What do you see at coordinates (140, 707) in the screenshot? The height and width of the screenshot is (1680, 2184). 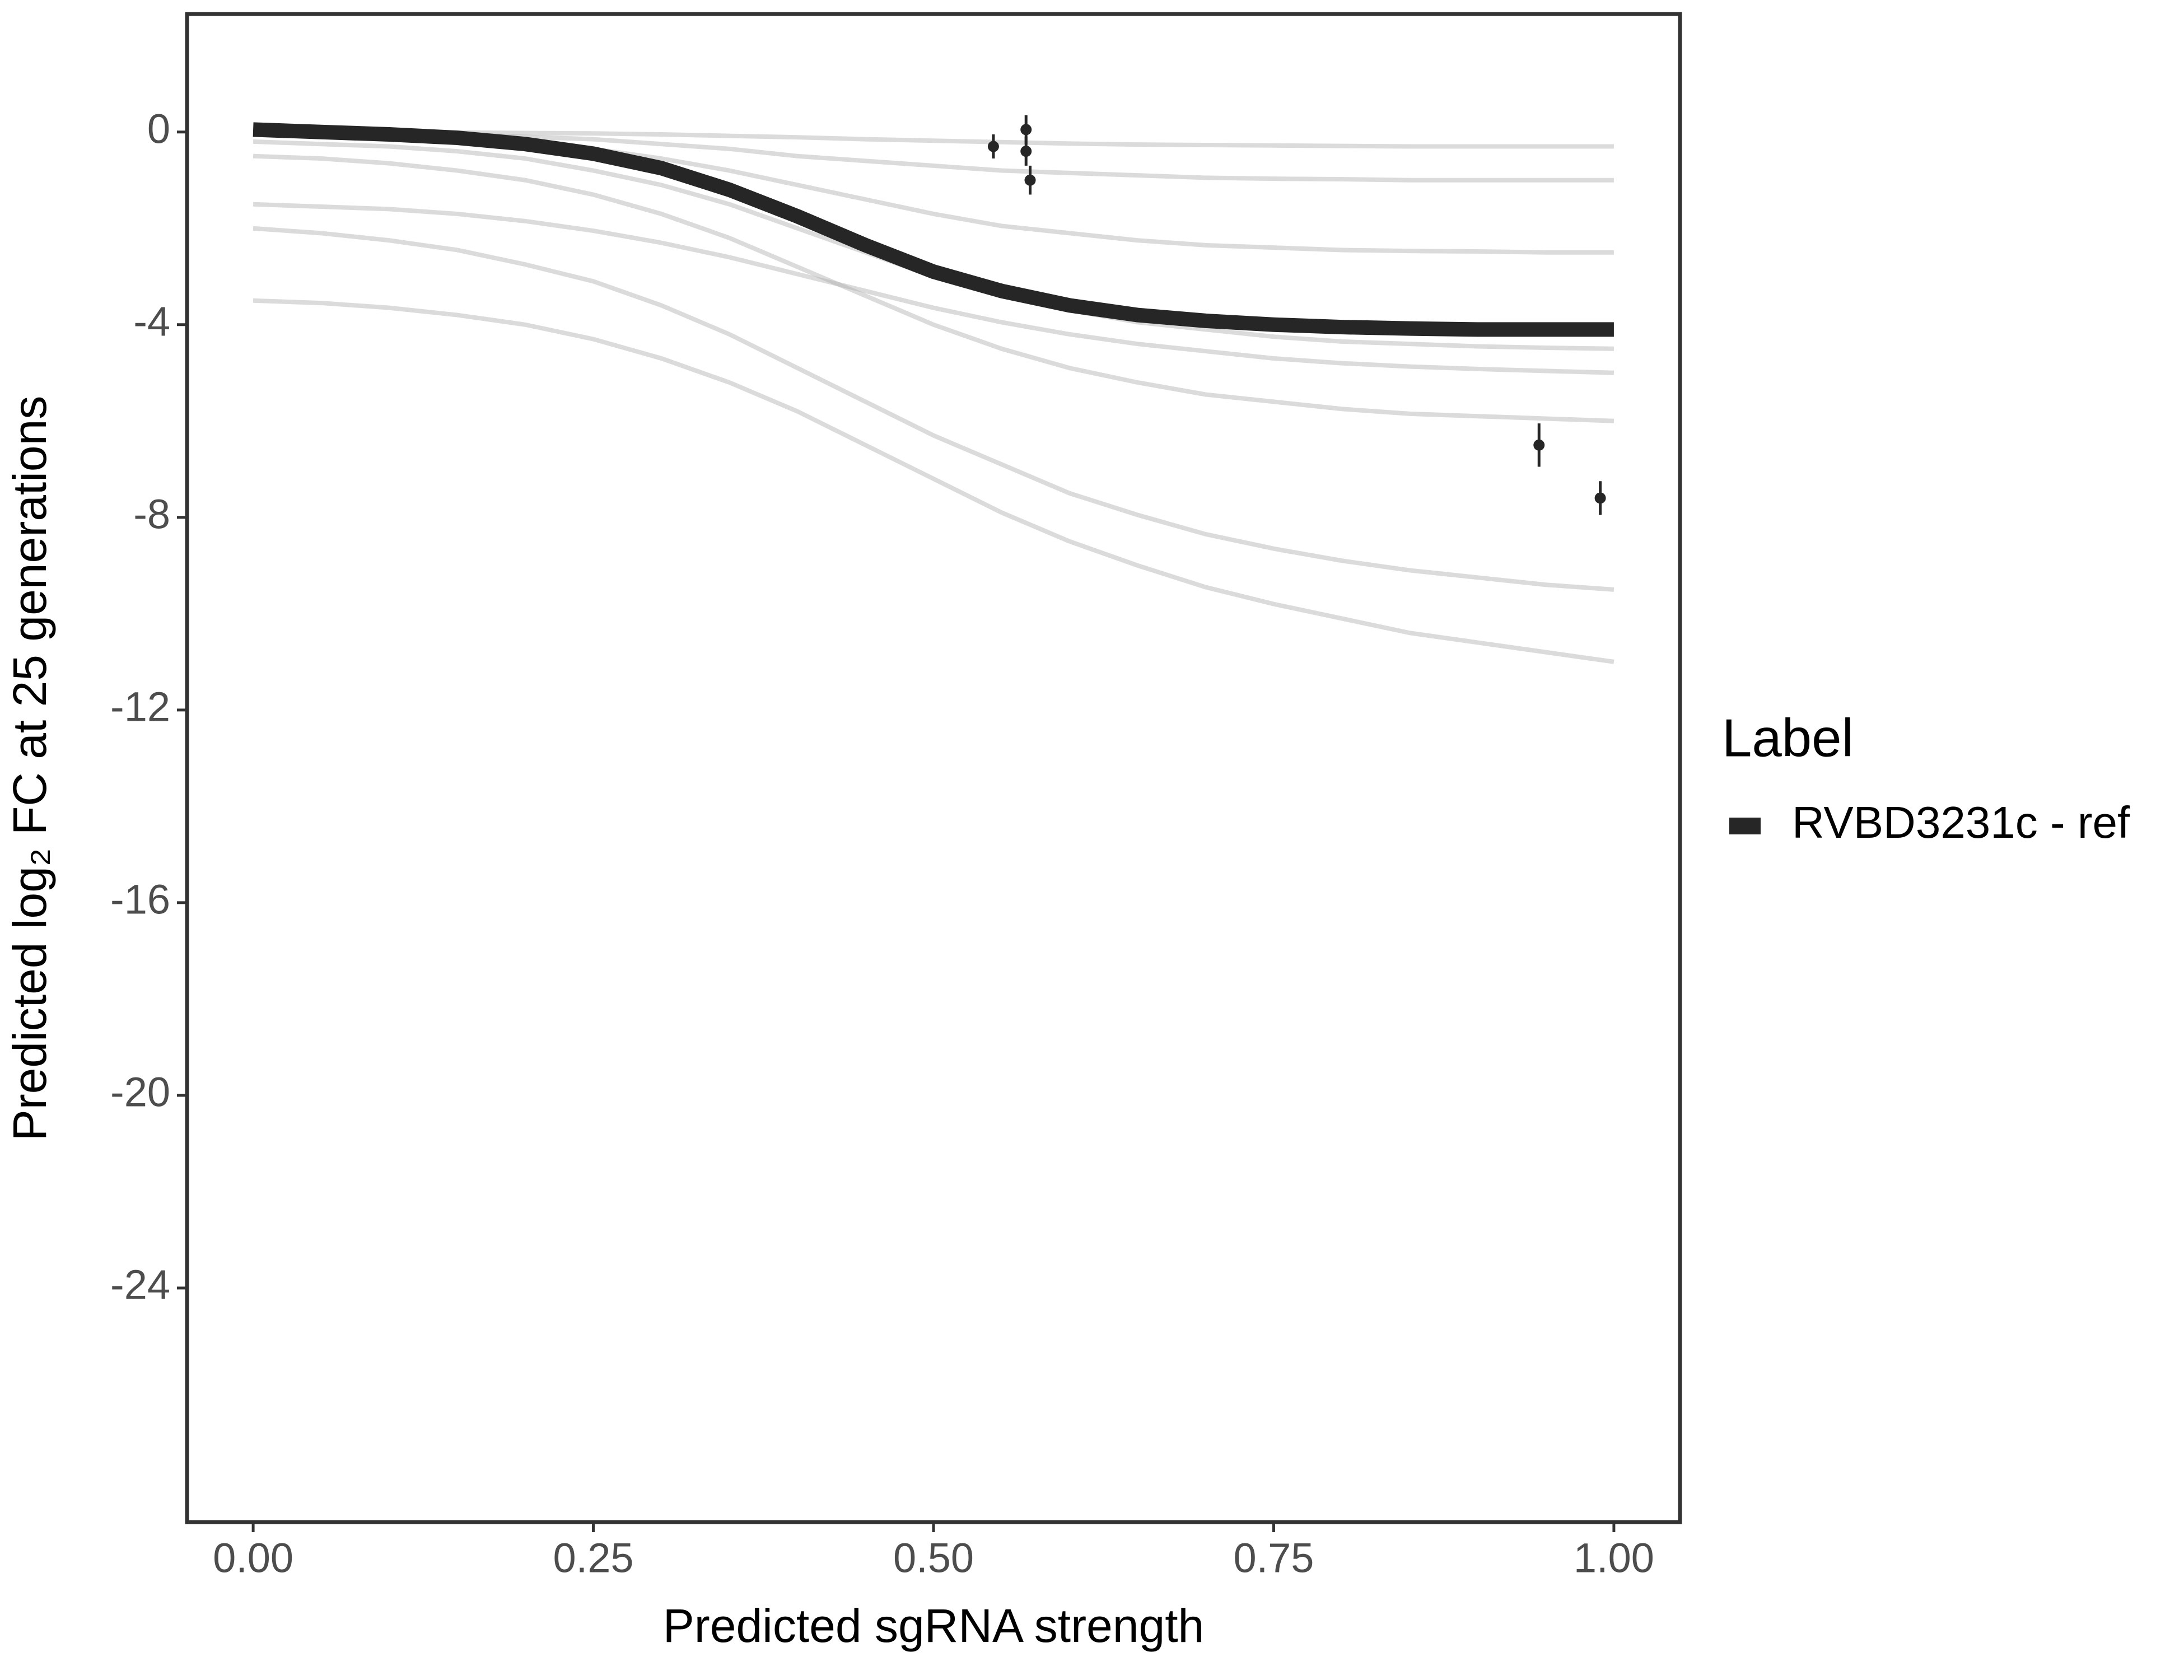 I see `y-tick-label: -12` at bounding box center [140, 707].